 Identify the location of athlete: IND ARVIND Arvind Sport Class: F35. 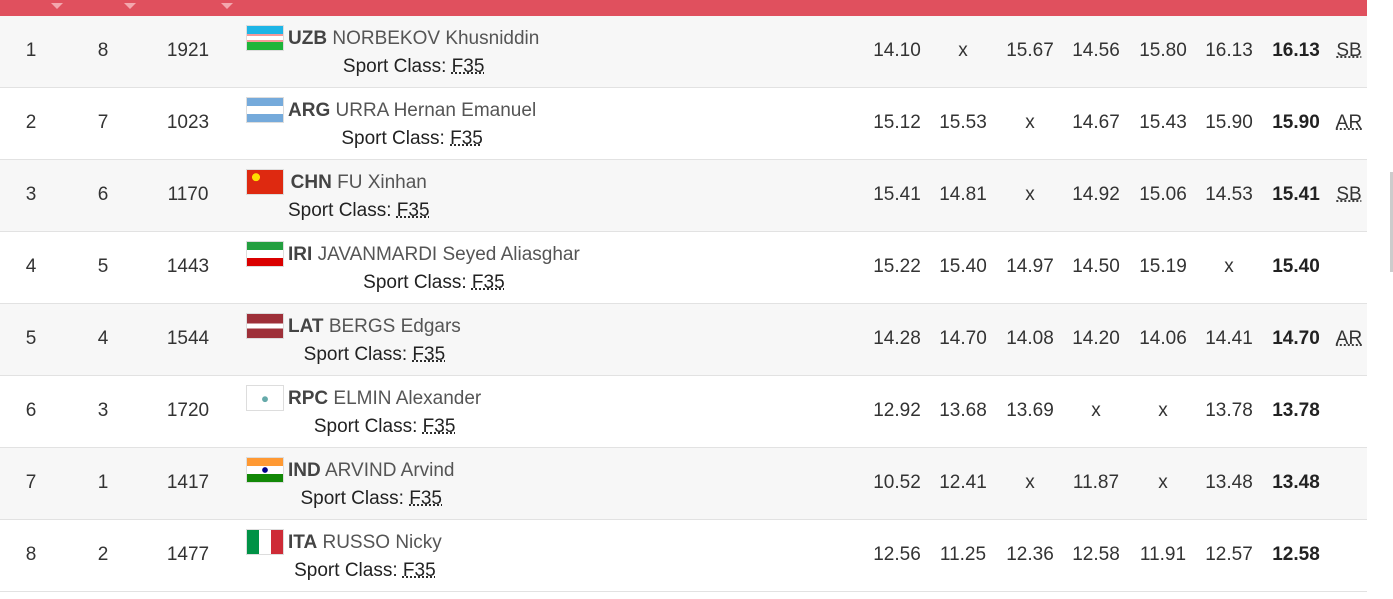
(371, 485).